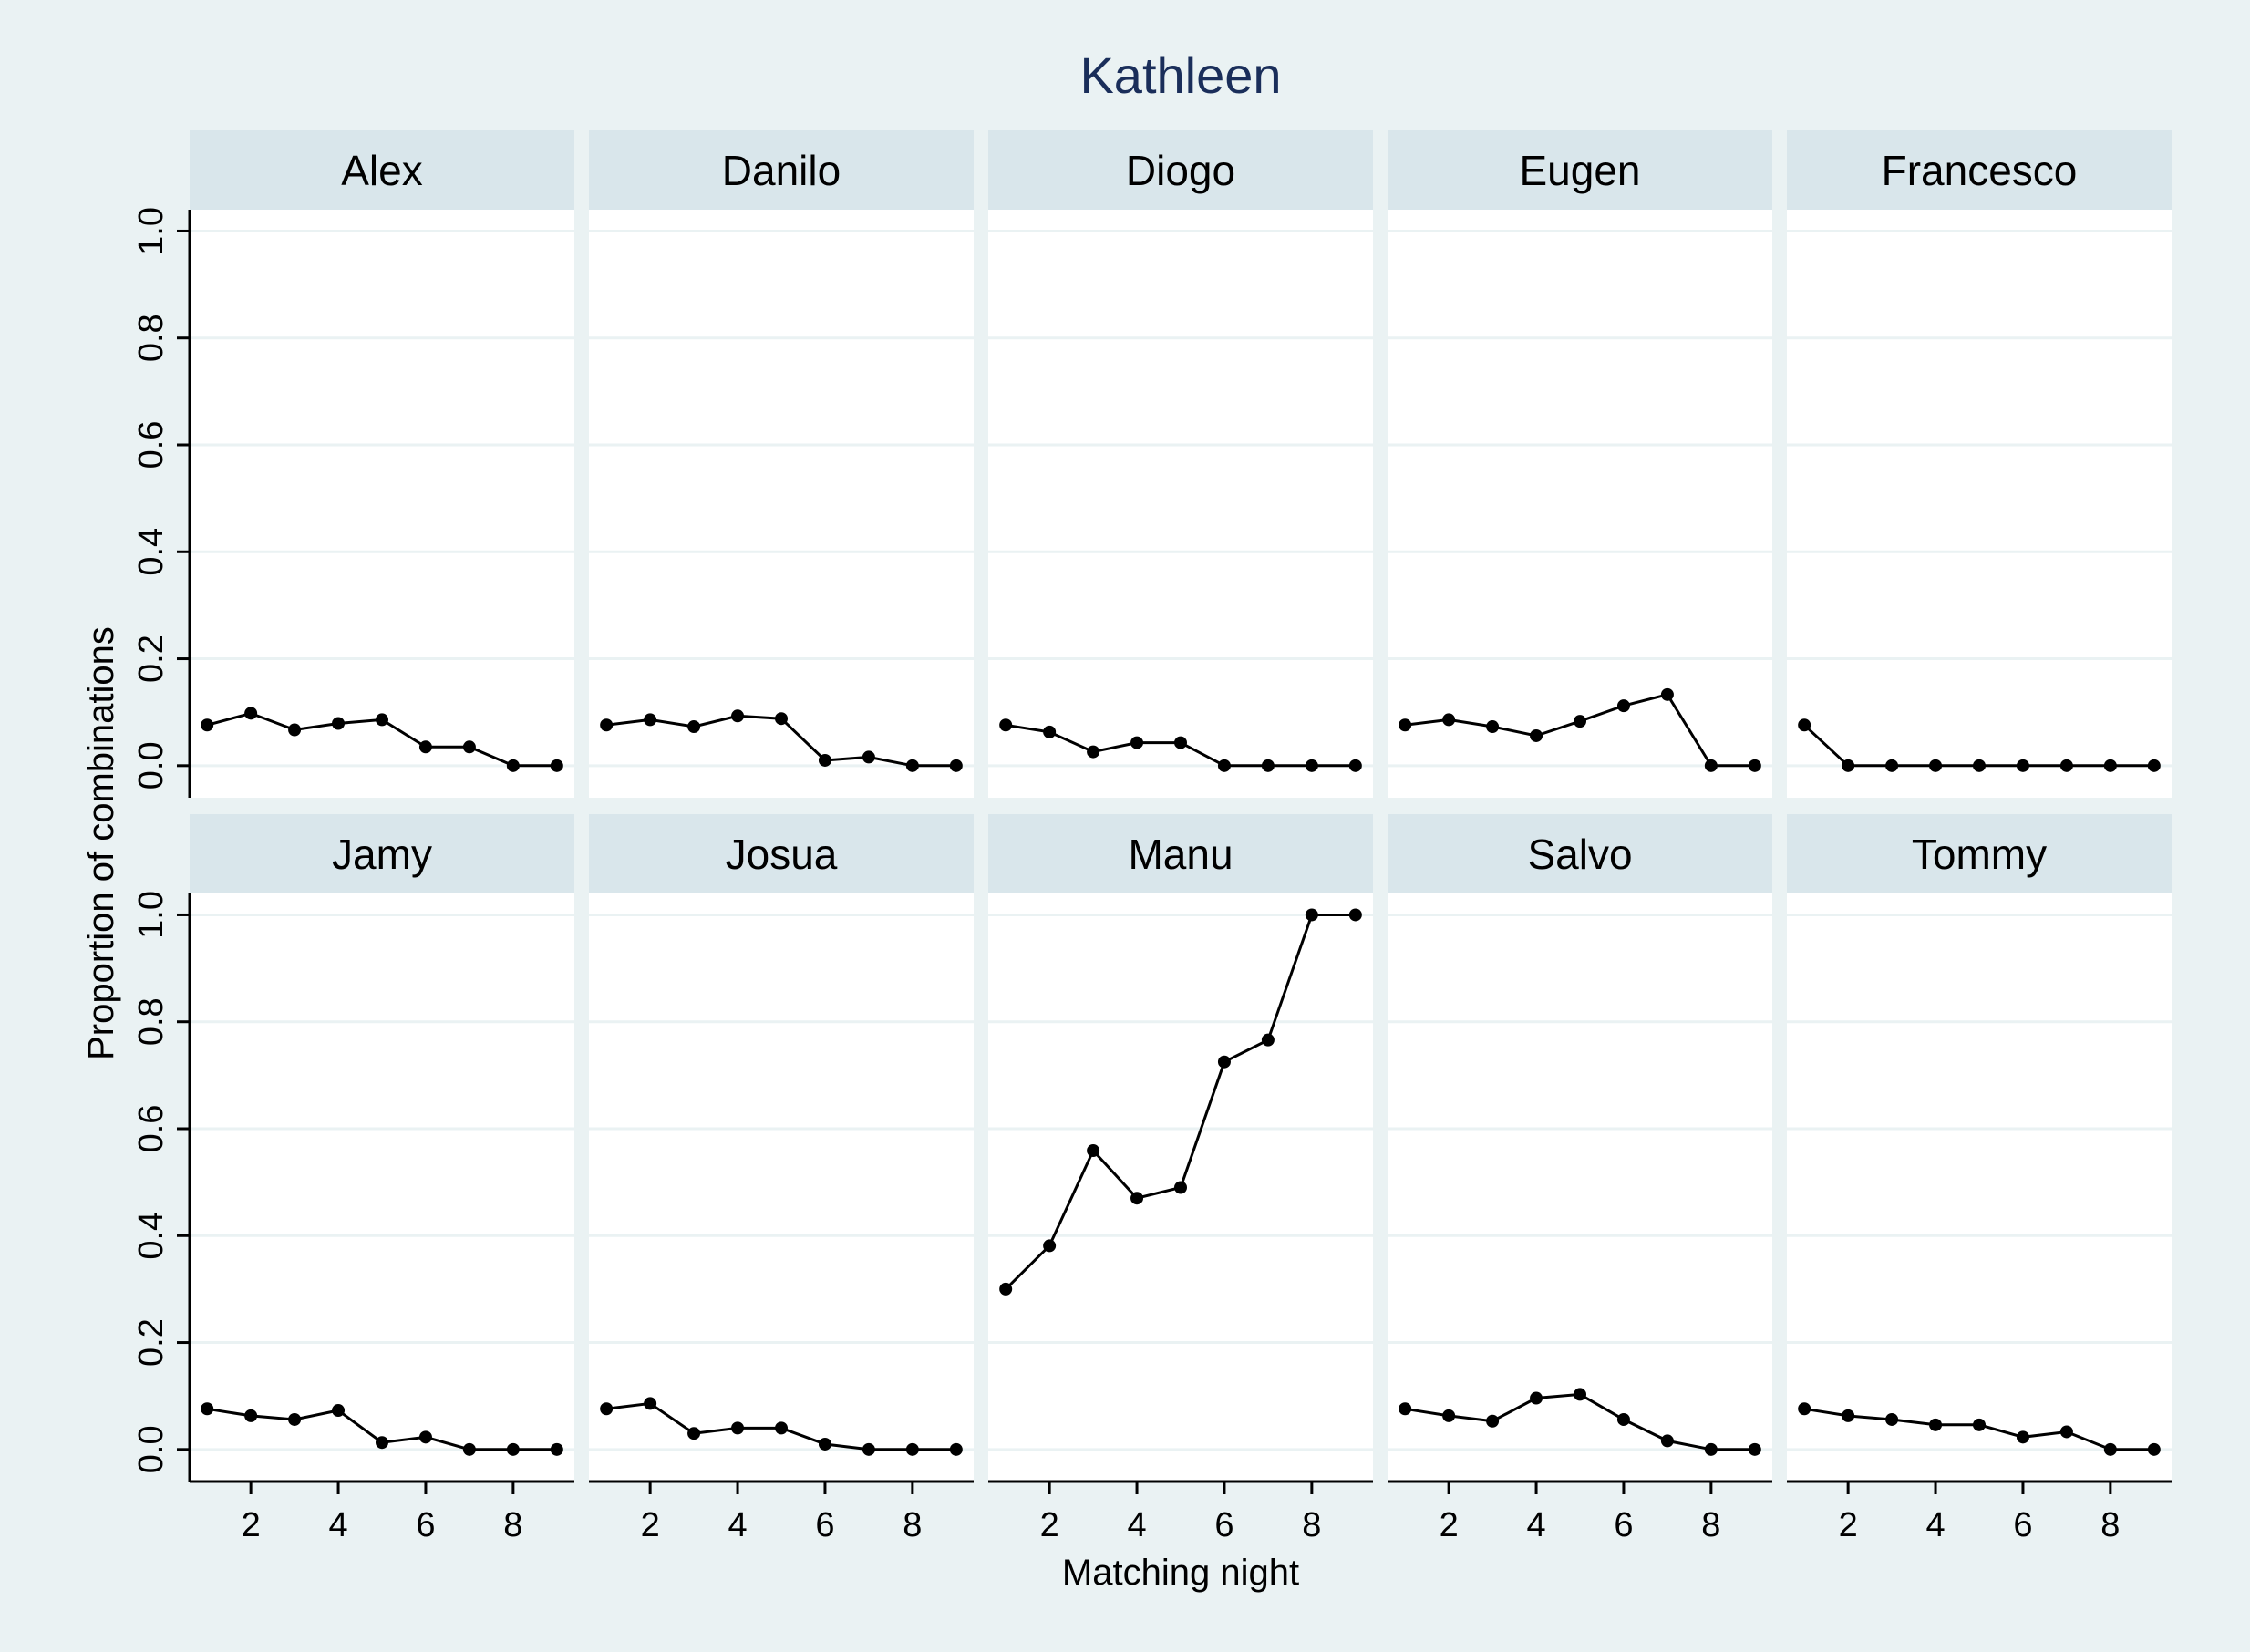 The width and height of the screenshot is (2250, 1652). What do you see at coordinates (151, 552) in the screenshot?
I see `y-tick-label: 0.4` at bounding box center [151, 552].